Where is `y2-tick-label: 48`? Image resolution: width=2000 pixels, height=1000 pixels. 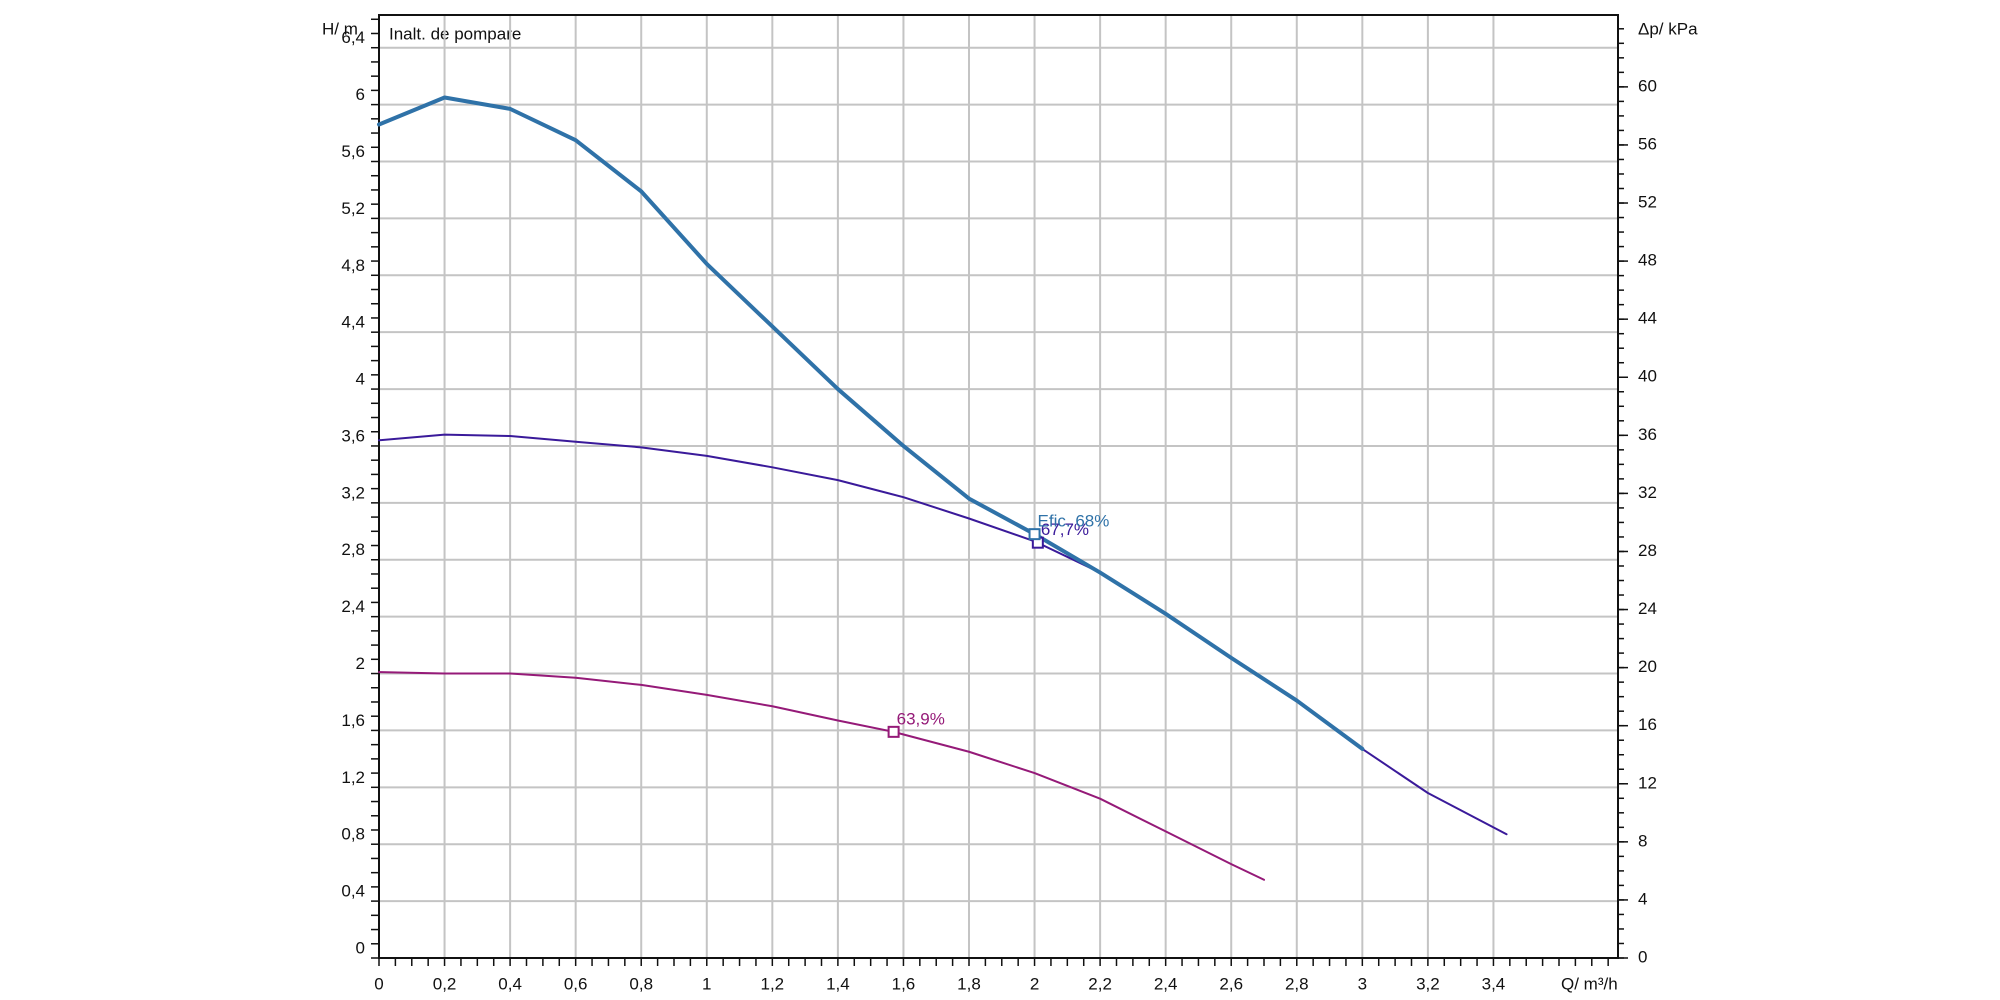
y2-tick-label: 48 is located at coordinates (1647, 260).